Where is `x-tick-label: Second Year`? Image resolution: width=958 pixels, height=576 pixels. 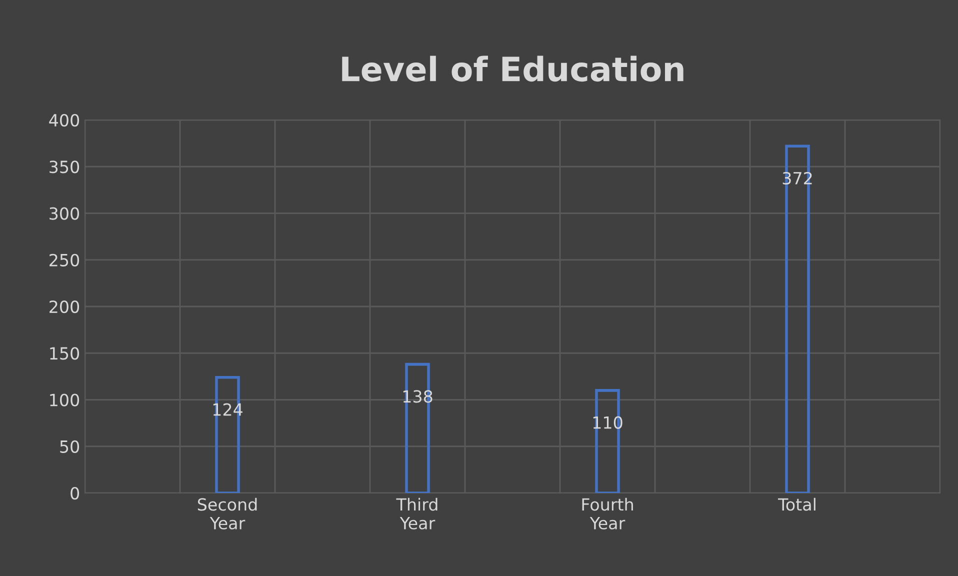 x-tick-label: Second Year is located at coordinates (227, 514).